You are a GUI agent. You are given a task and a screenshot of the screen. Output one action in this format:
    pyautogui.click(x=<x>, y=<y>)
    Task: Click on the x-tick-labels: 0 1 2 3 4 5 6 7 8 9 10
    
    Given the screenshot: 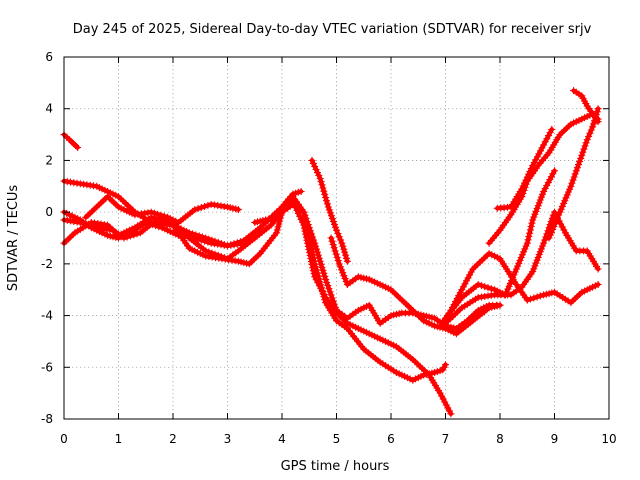 What is the action you would take?
    pyautogui.click(x=338, y=439)
    